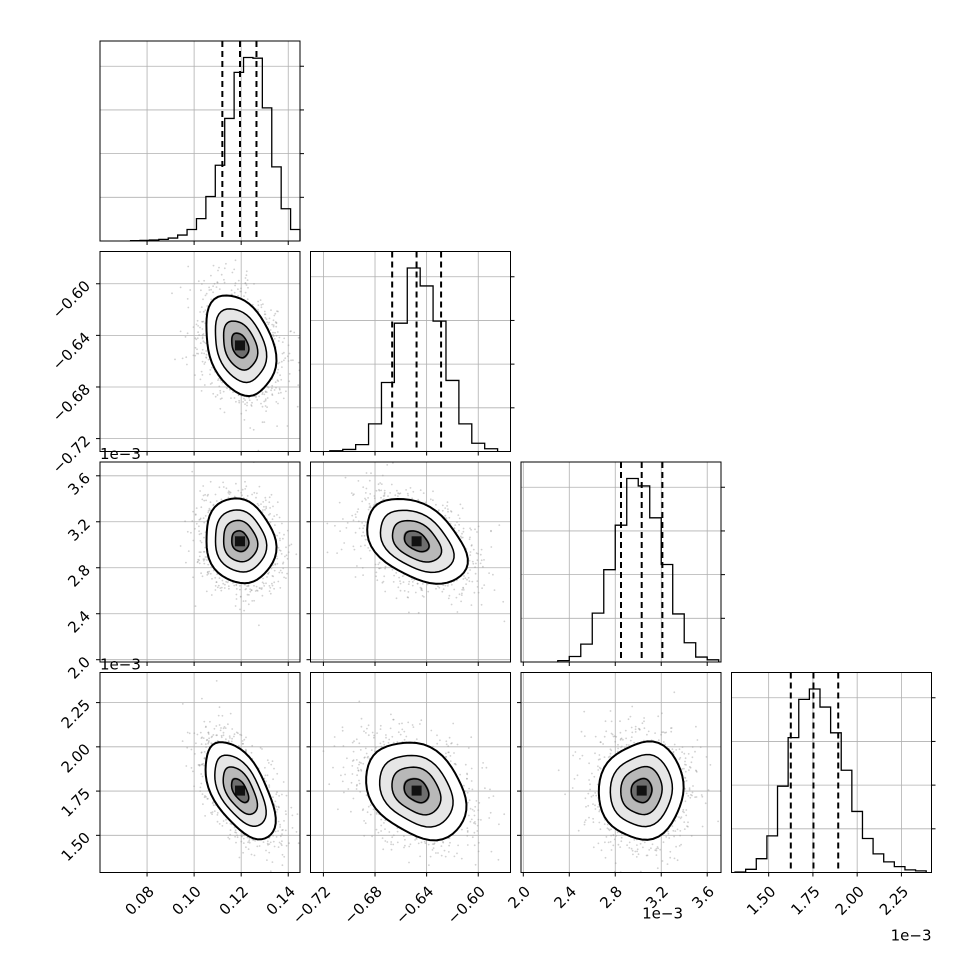  What do you see at coordinates (416, 541) in the screenshot?
I see `density-peak` at bounding box center [416, 541].